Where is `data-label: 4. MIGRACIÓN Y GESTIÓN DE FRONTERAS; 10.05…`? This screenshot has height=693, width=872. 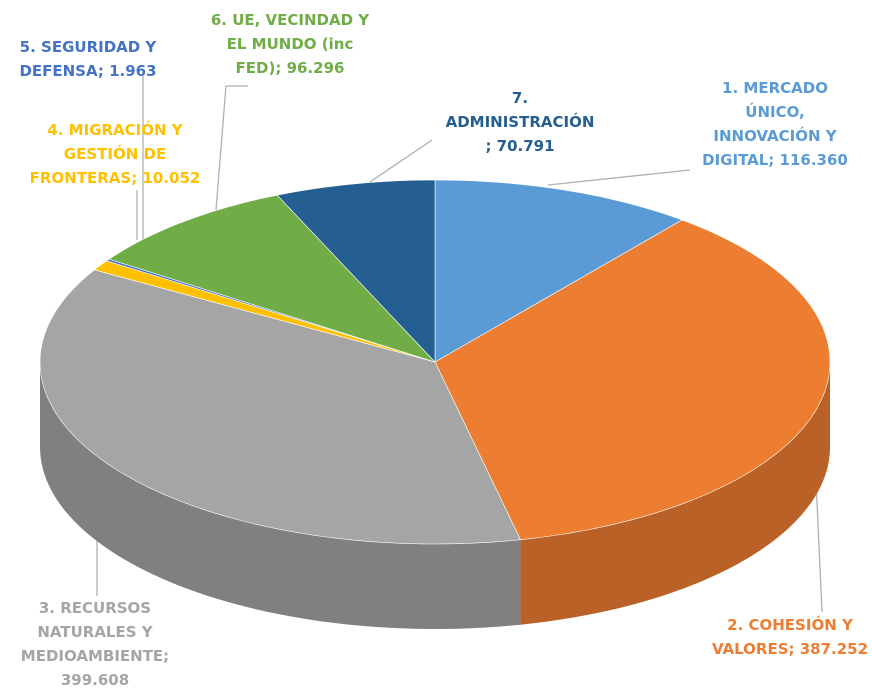
data-label: 4. MIGRACIÓN Y GESTIÓN DE FRONTERAS; 10.05… is located at coordinates (115, 153).